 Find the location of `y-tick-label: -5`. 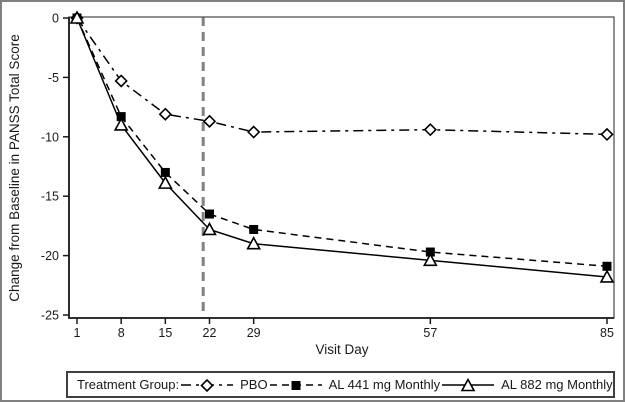

y-tick-label: -5 is located at coordinates (53, 78).